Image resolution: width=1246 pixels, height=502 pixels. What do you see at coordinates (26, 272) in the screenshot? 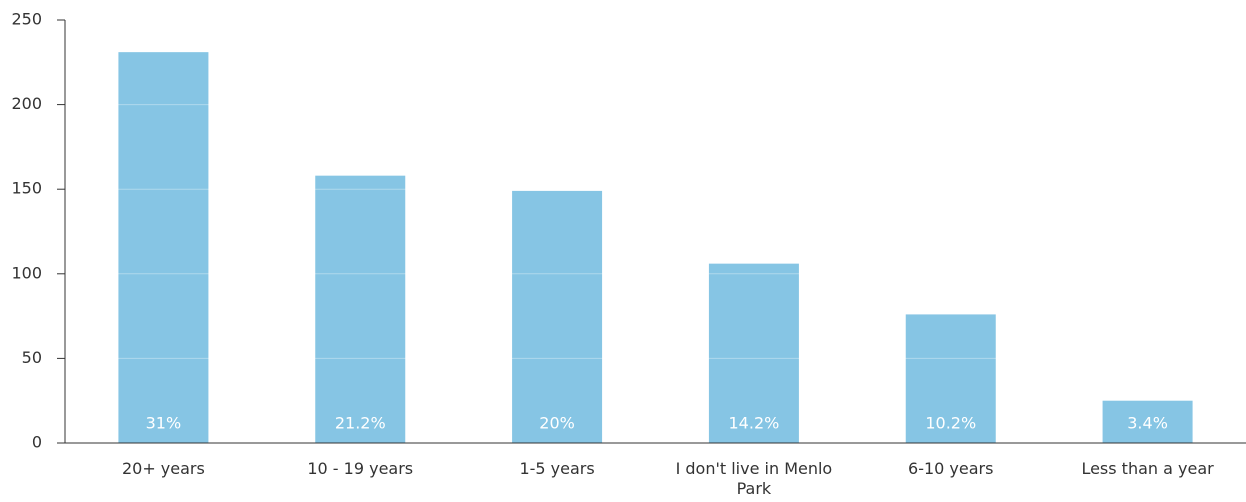
I see `y-tick-label: 100` at bounding box center [26, 272].